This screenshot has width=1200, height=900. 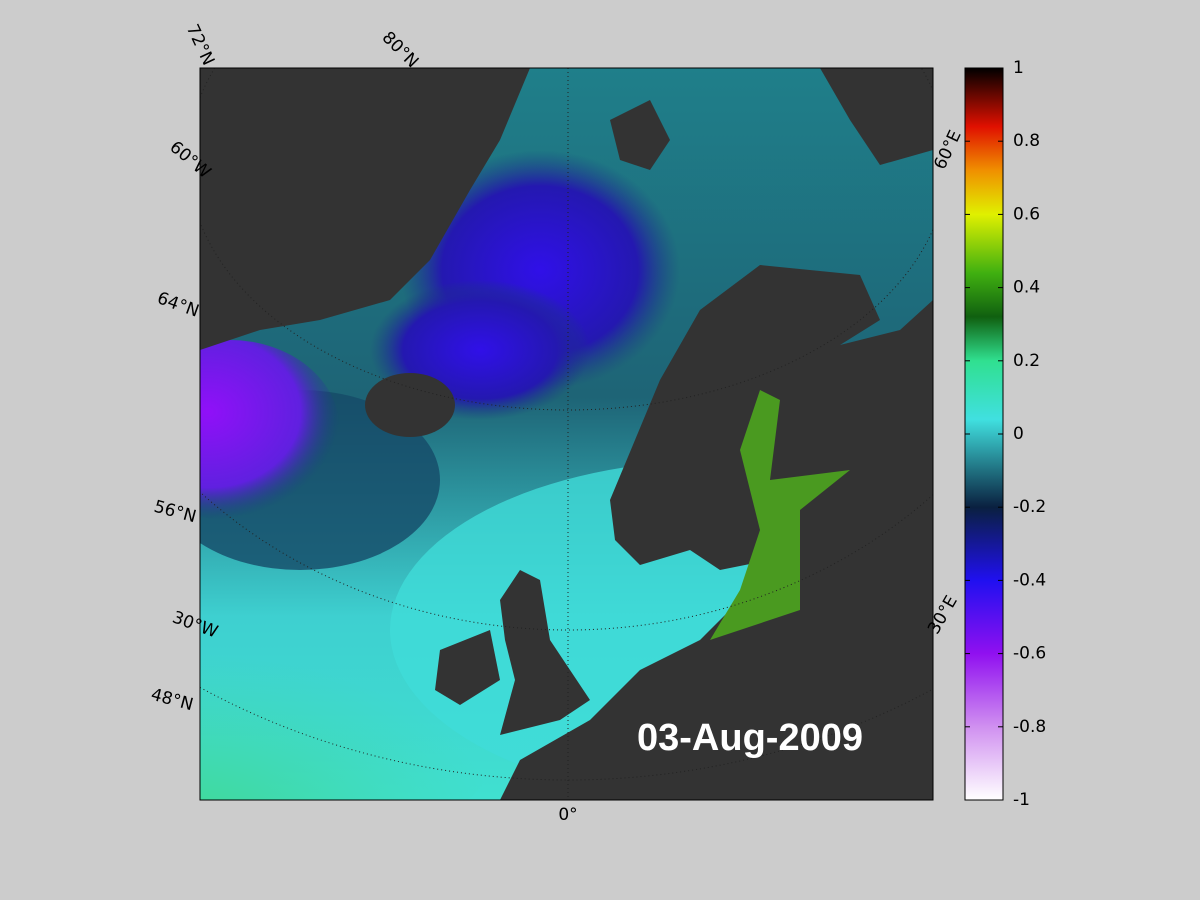 I want to click on graticule-label: 60°E, so click(x=947, y=149).